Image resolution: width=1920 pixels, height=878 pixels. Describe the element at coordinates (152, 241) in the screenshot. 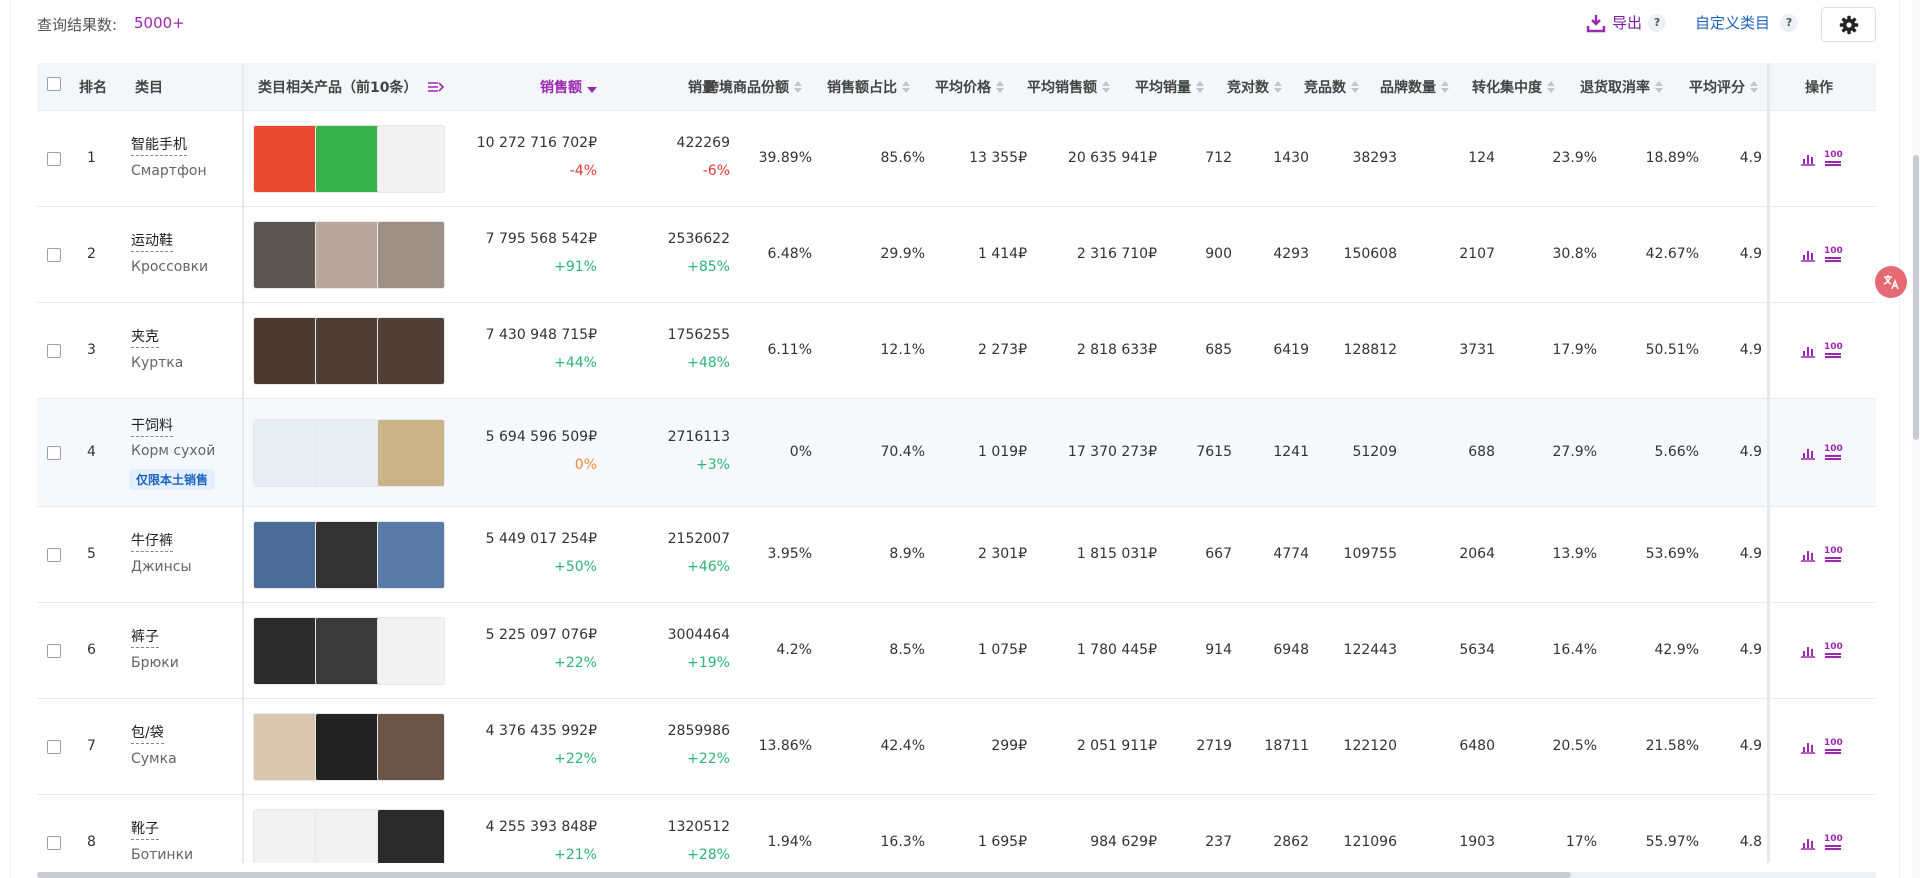

I see `category-name-cn: 运动鞋` at that location.